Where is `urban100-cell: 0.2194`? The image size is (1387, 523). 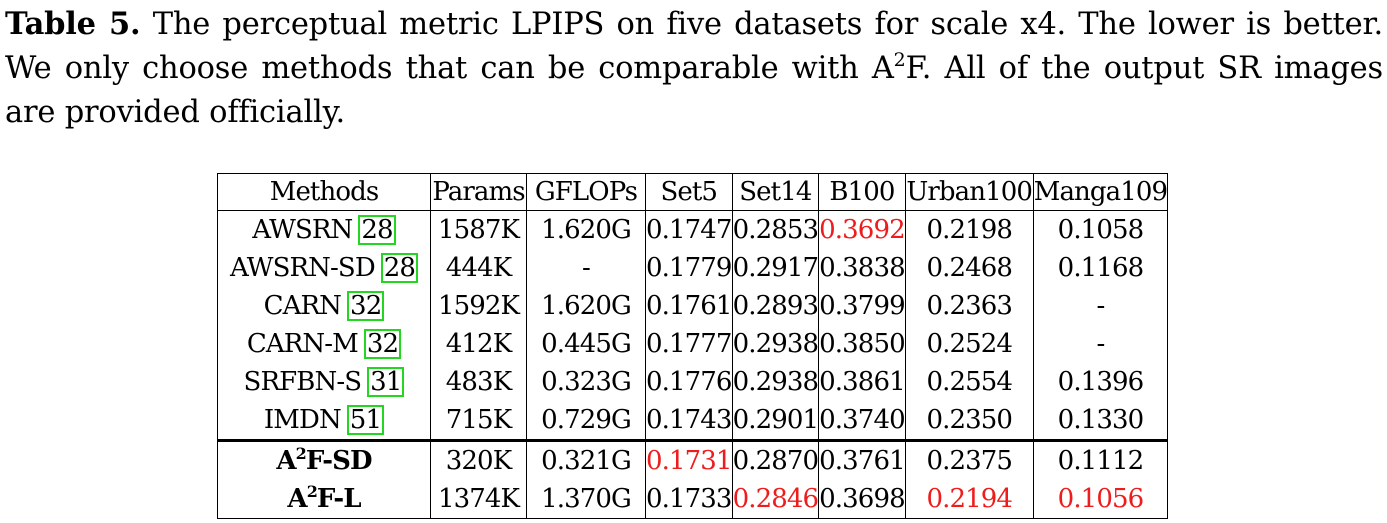 urban100-cell: 0.2194 is located at coordinates (969, 499).